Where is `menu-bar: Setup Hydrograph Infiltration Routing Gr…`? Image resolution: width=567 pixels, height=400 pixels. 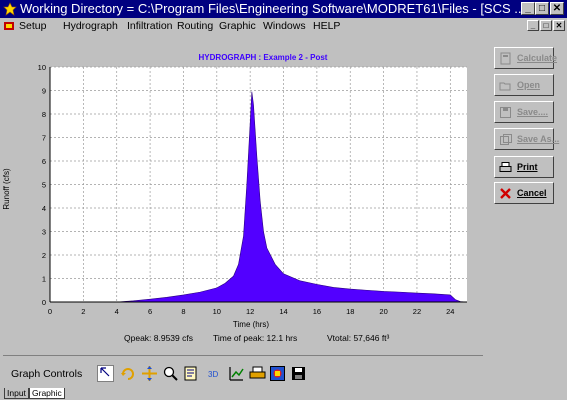 menu-bar: Setup Hydrograph Infiltration Routing Gr… is located at coordinates (283, 26).